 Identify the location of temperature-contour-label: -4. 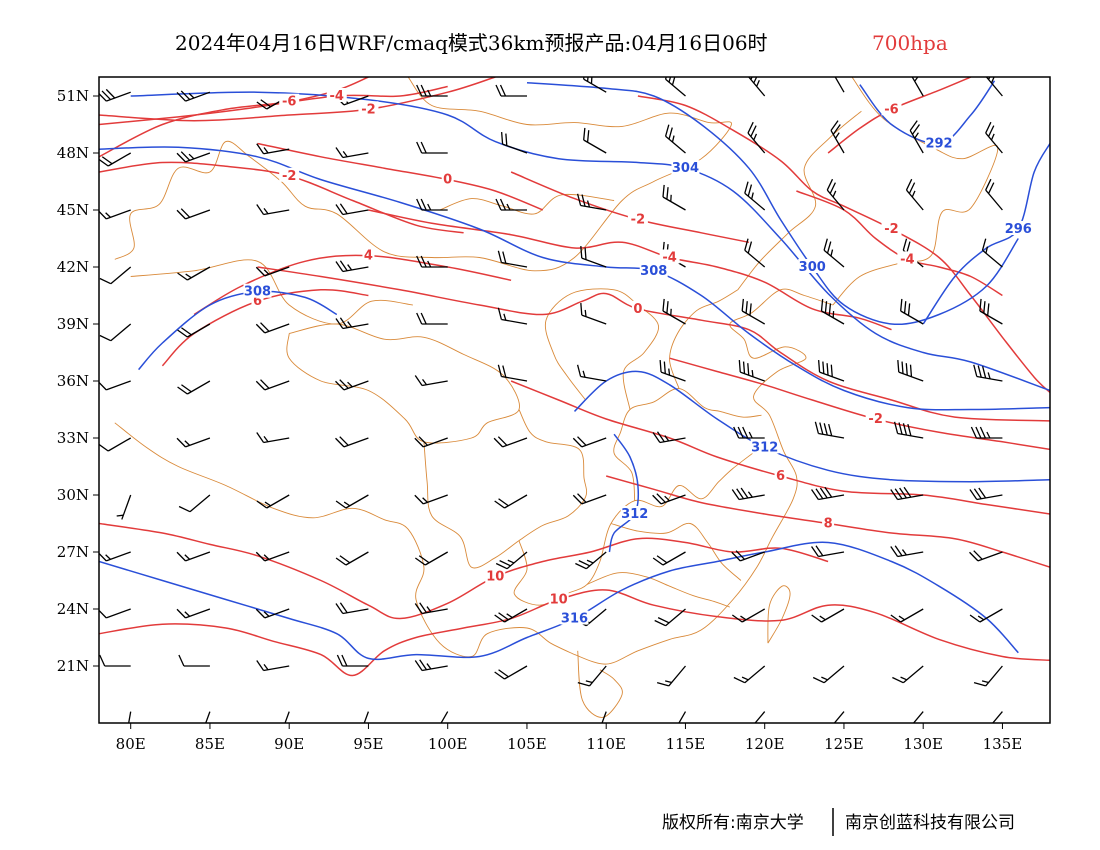
(669, 258).